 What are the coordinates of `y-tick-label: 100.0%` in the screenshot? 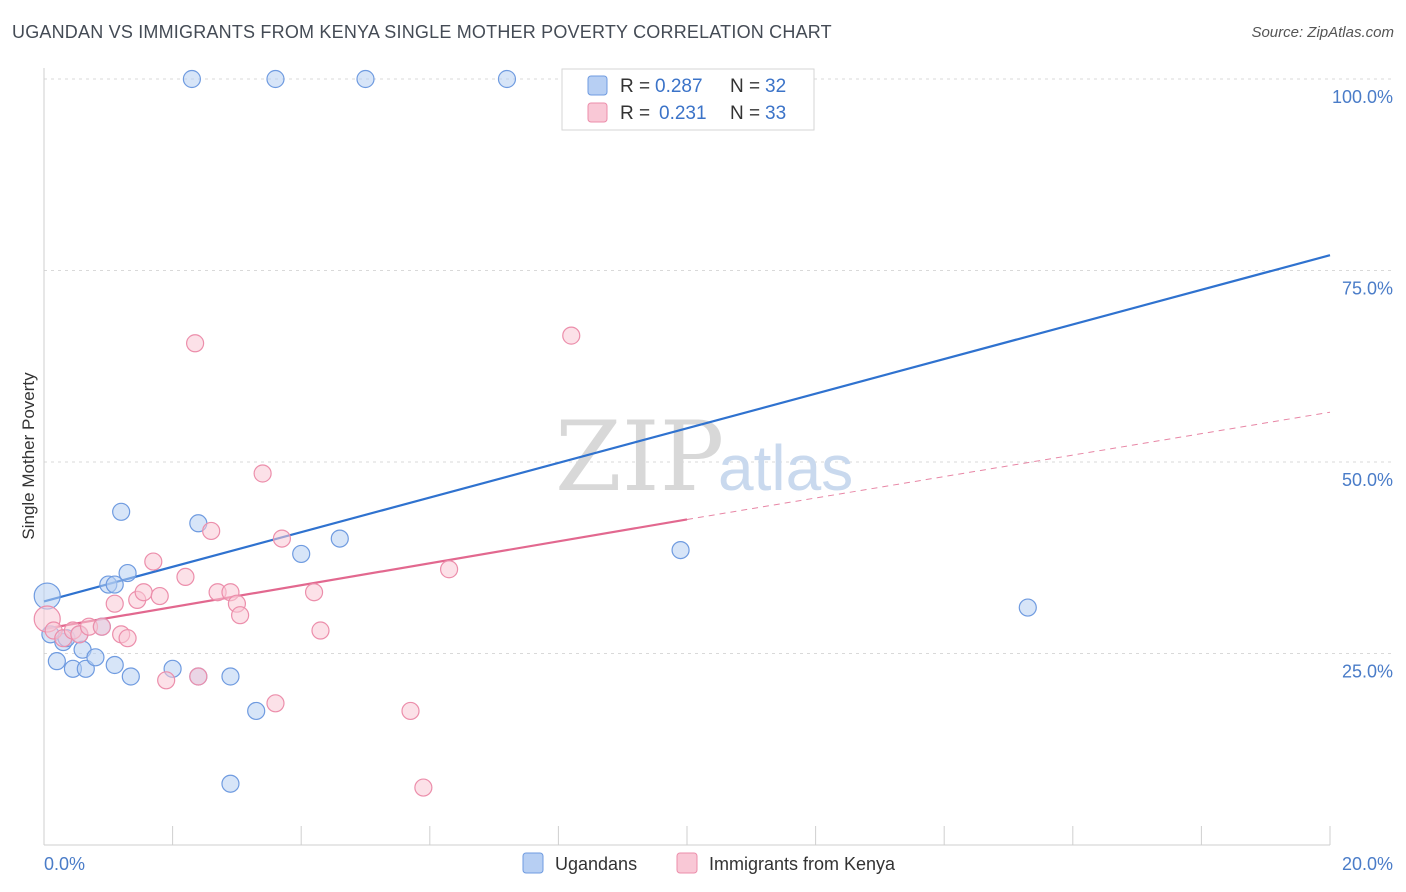 It's located at (1362, 97).